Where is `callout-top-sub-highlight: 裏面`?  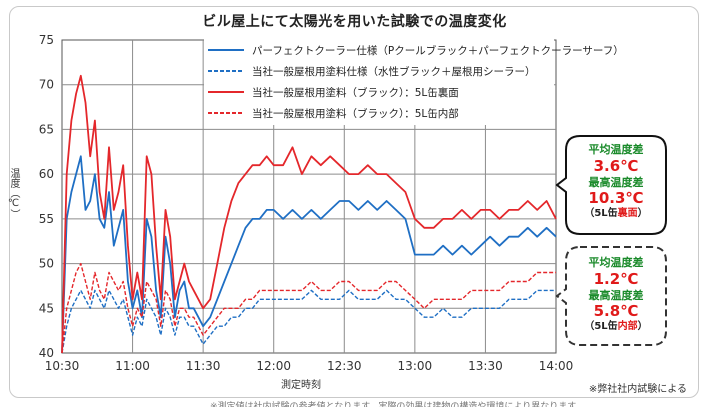
callout-top-sub-highlight: 裏面 is located at coordinates (627, 213).